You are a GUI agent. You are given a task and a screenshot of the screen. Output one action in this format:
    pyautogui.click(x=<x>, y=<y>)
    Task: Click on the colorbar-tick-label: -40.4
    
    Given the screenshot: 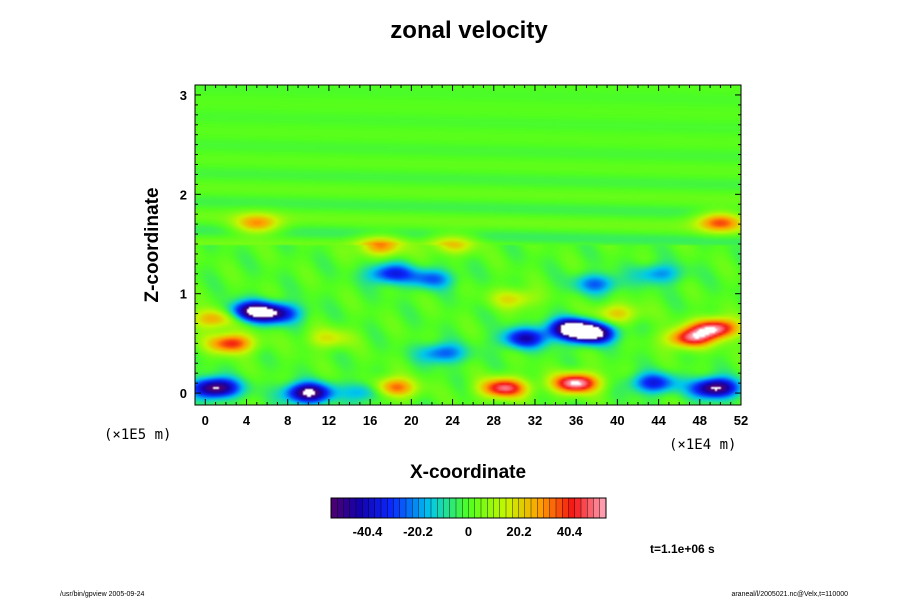 What is the action you would take?
    pyautogui.click(x=368, y=531)
    